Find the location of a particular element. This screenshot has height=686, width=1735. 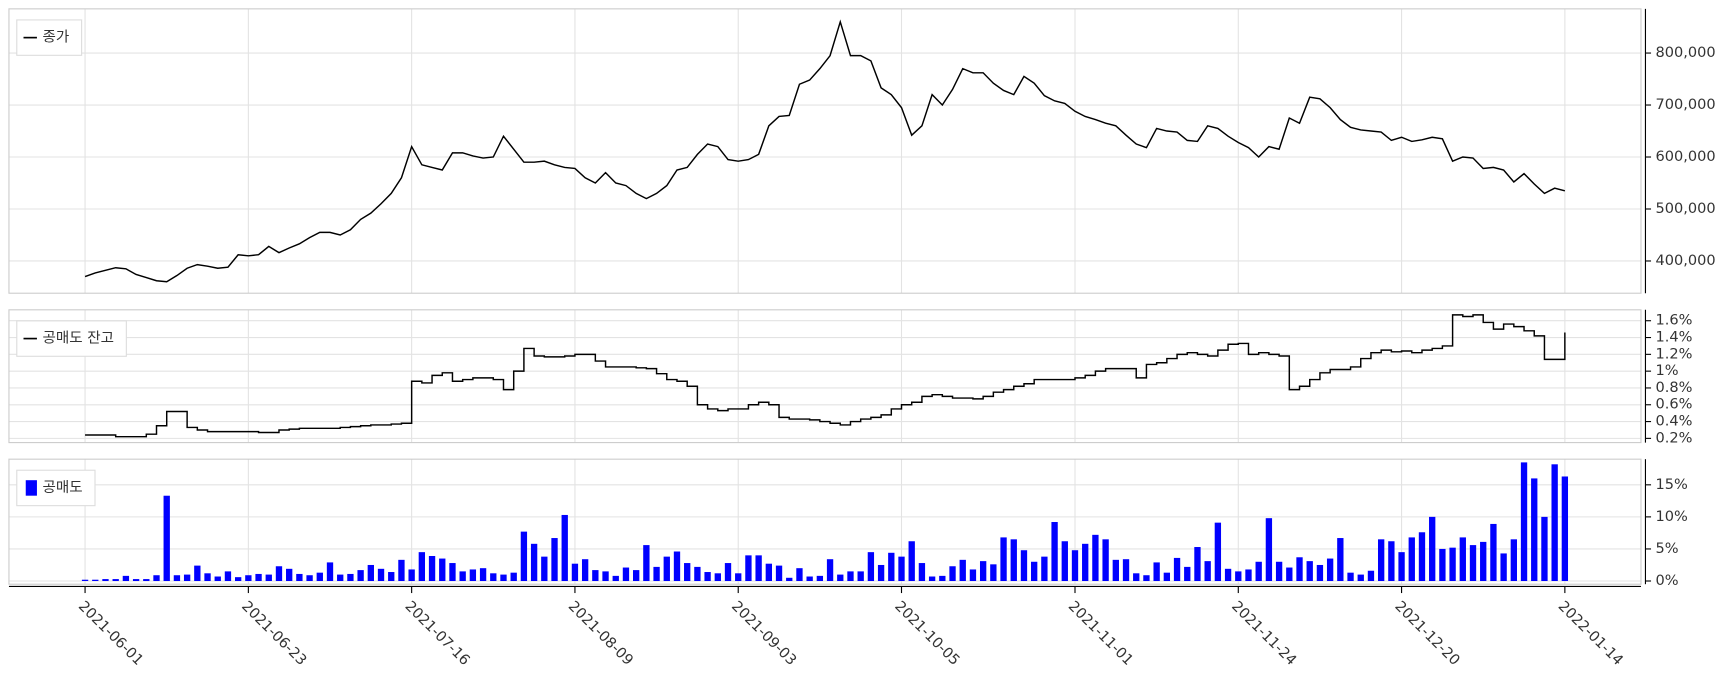

y-tick-label: 400,000 is located at coordinates (1686, 261).